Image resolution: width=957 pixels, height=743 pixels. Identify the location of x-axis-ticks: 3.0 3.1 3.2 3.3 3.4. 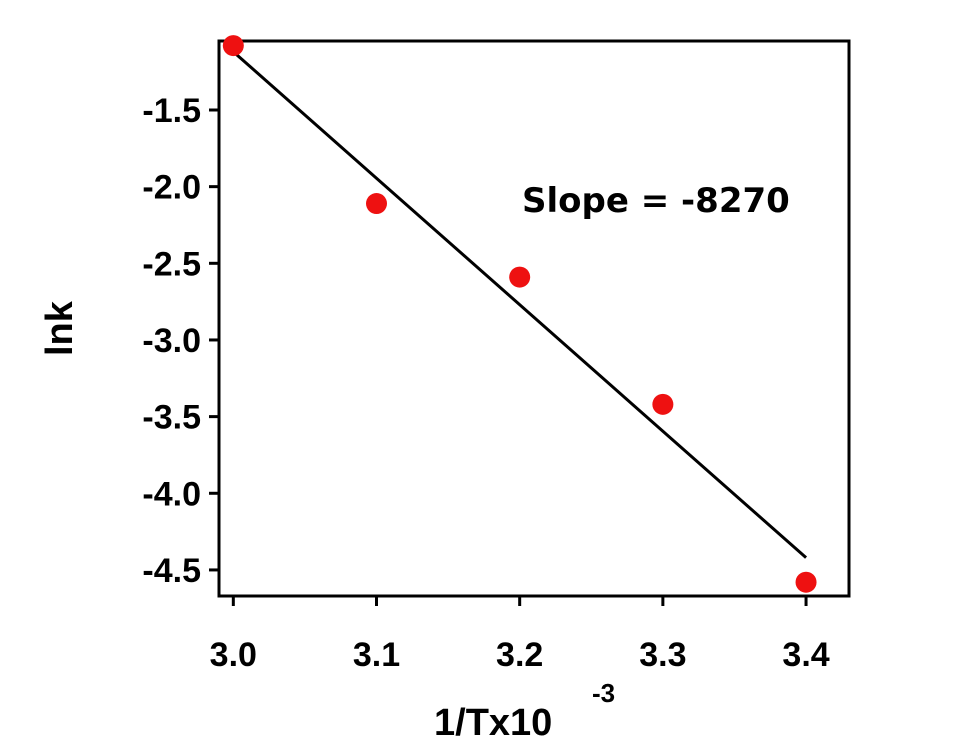
(520, 635).